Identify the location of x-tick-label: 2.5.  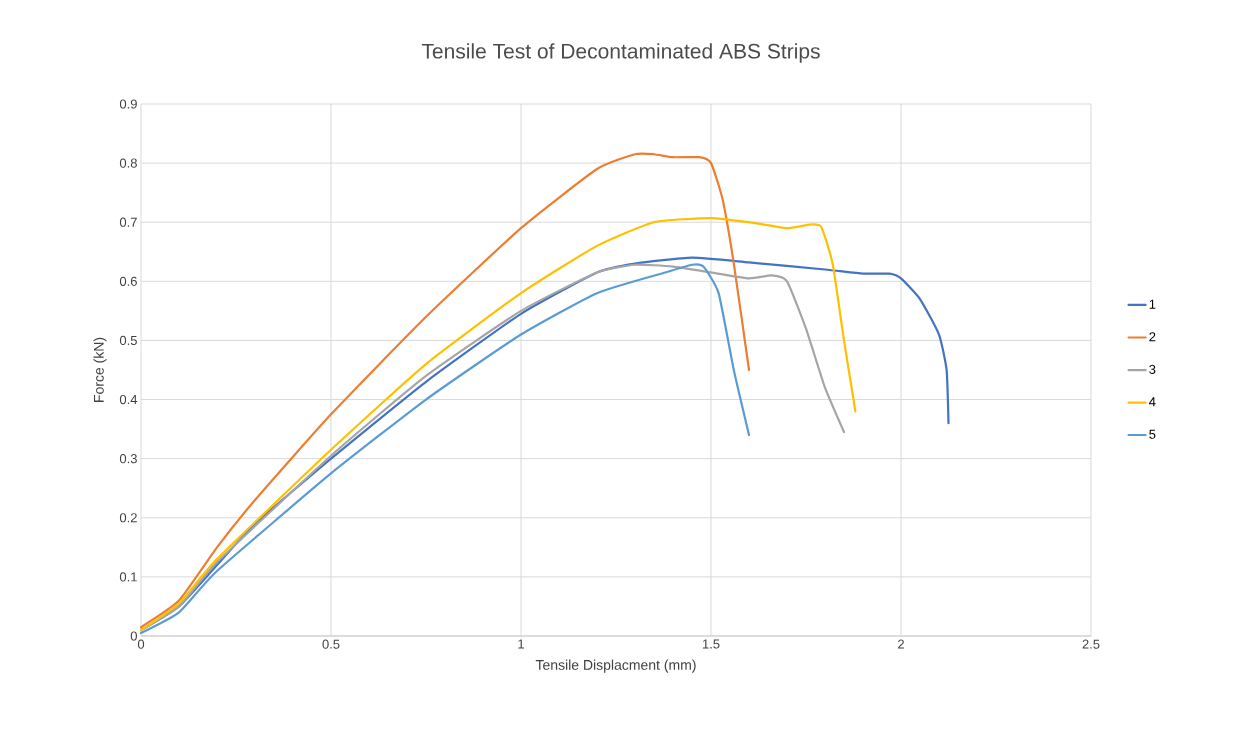
(1091, 644).